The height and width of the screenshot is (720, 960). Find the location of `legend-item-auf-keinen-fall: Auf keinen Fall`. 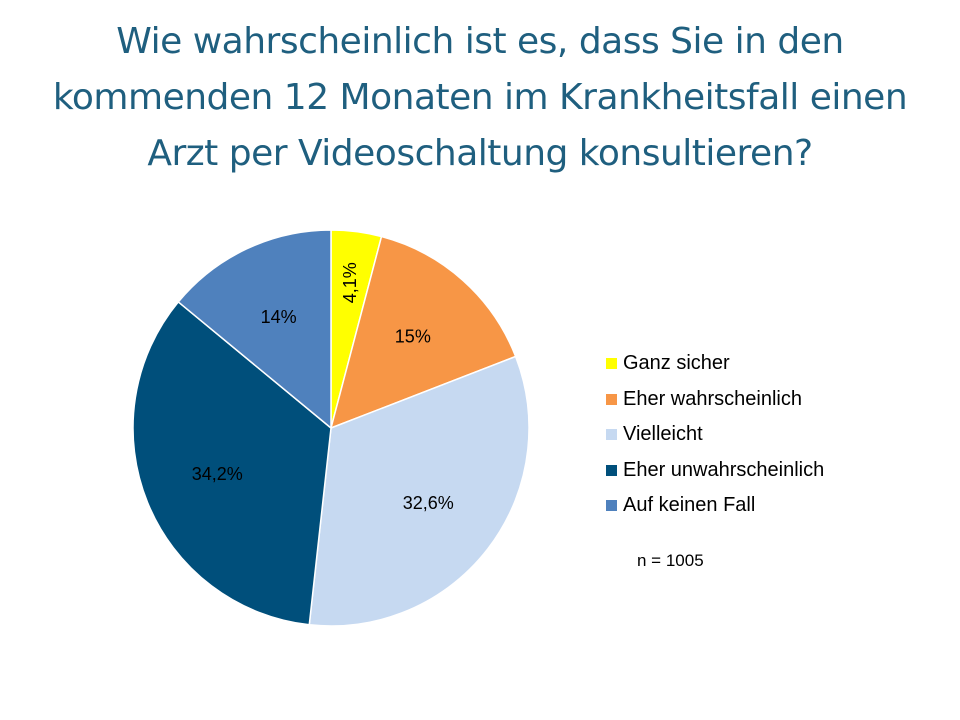

legend-item-auf-keinen-fall: Auf keinen Fall is located at coordinates (715, 506).